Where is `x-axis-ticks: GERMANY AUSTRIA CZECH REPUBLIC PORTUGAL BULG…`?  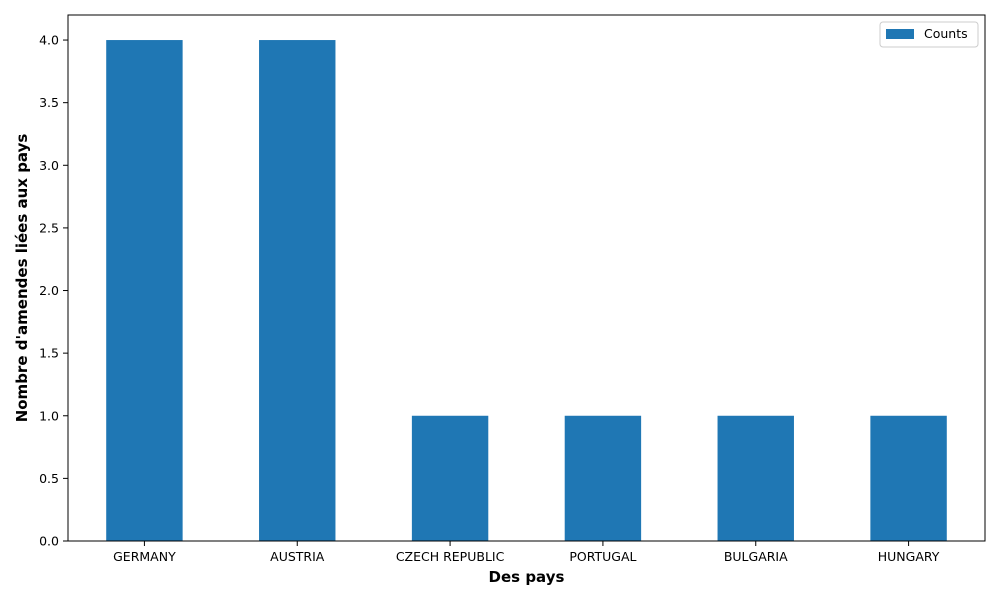
x-axis-ticks: GERMANY AUSTRIA CZECH REPUBLIC PORTUGAL BULG… is located at coordinates (526, 552).